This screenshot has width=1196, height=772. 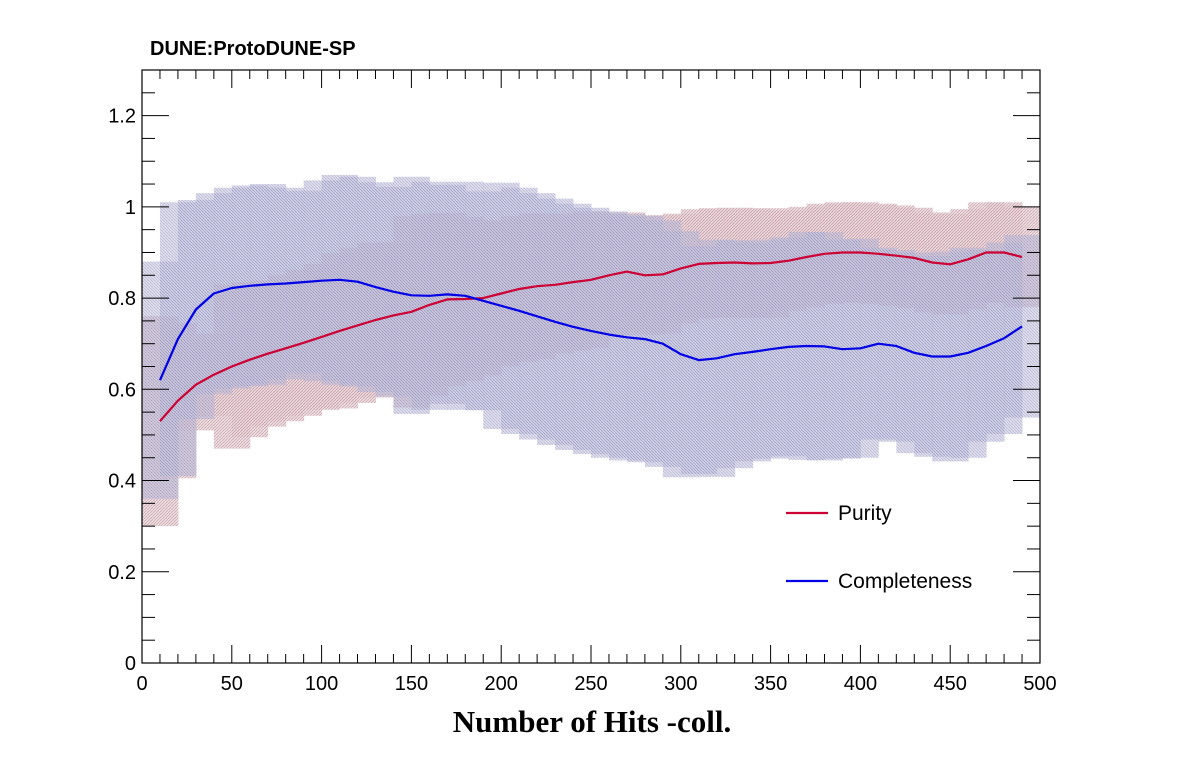 What do you see at coordinates (770, 684) in the screenshot?
I see `x-tick-label: 350` at bounding box center [770, 684].